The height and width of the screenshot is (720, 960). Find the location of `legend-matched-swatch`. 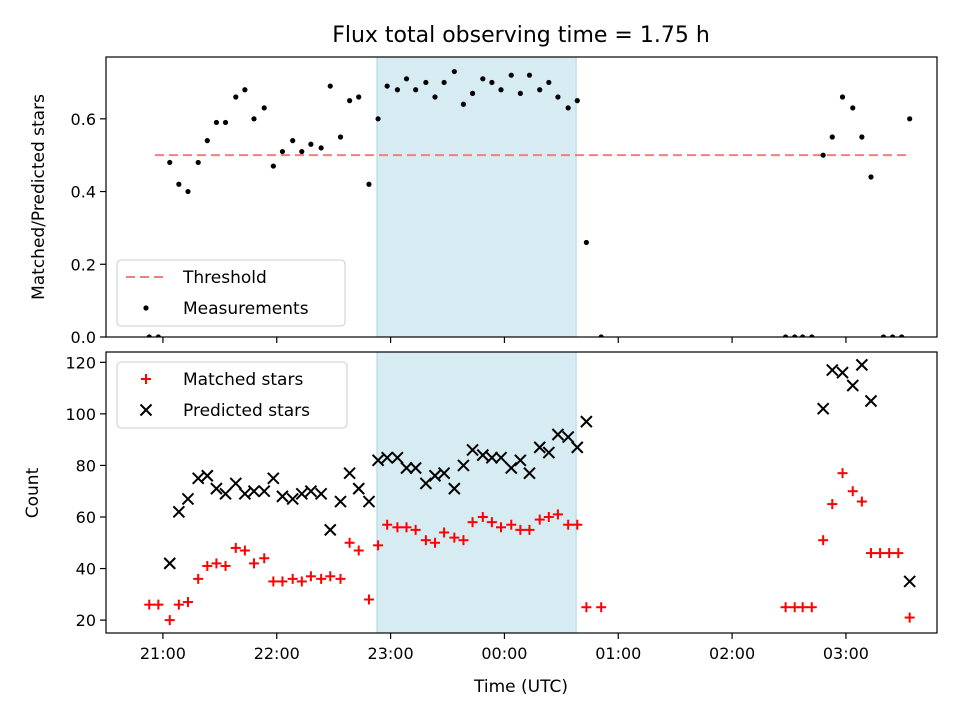

legend-matched-swatch is located at coordinates (146, 379).